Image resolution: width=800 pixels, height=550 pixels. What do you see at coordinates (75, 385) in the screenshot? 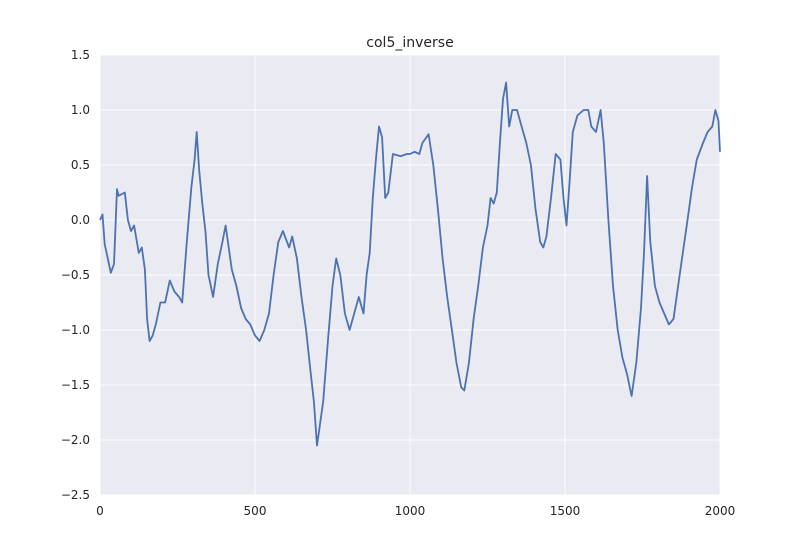
I see `y-tick-label: −1.5` at bounding box center [75, 385].